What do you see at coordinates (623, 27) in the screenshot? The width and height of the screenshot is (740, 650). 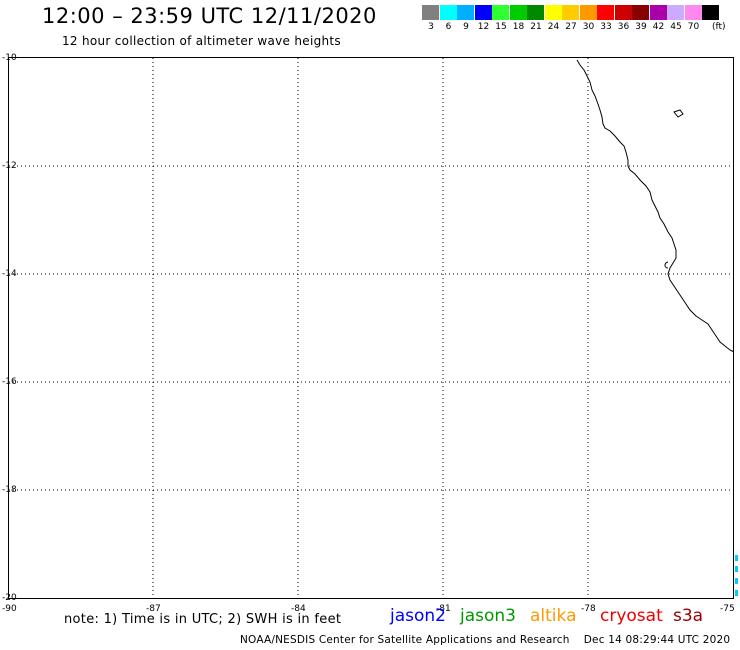 I see `scale-swatch-label: 36` at bounding box center [623, 27].